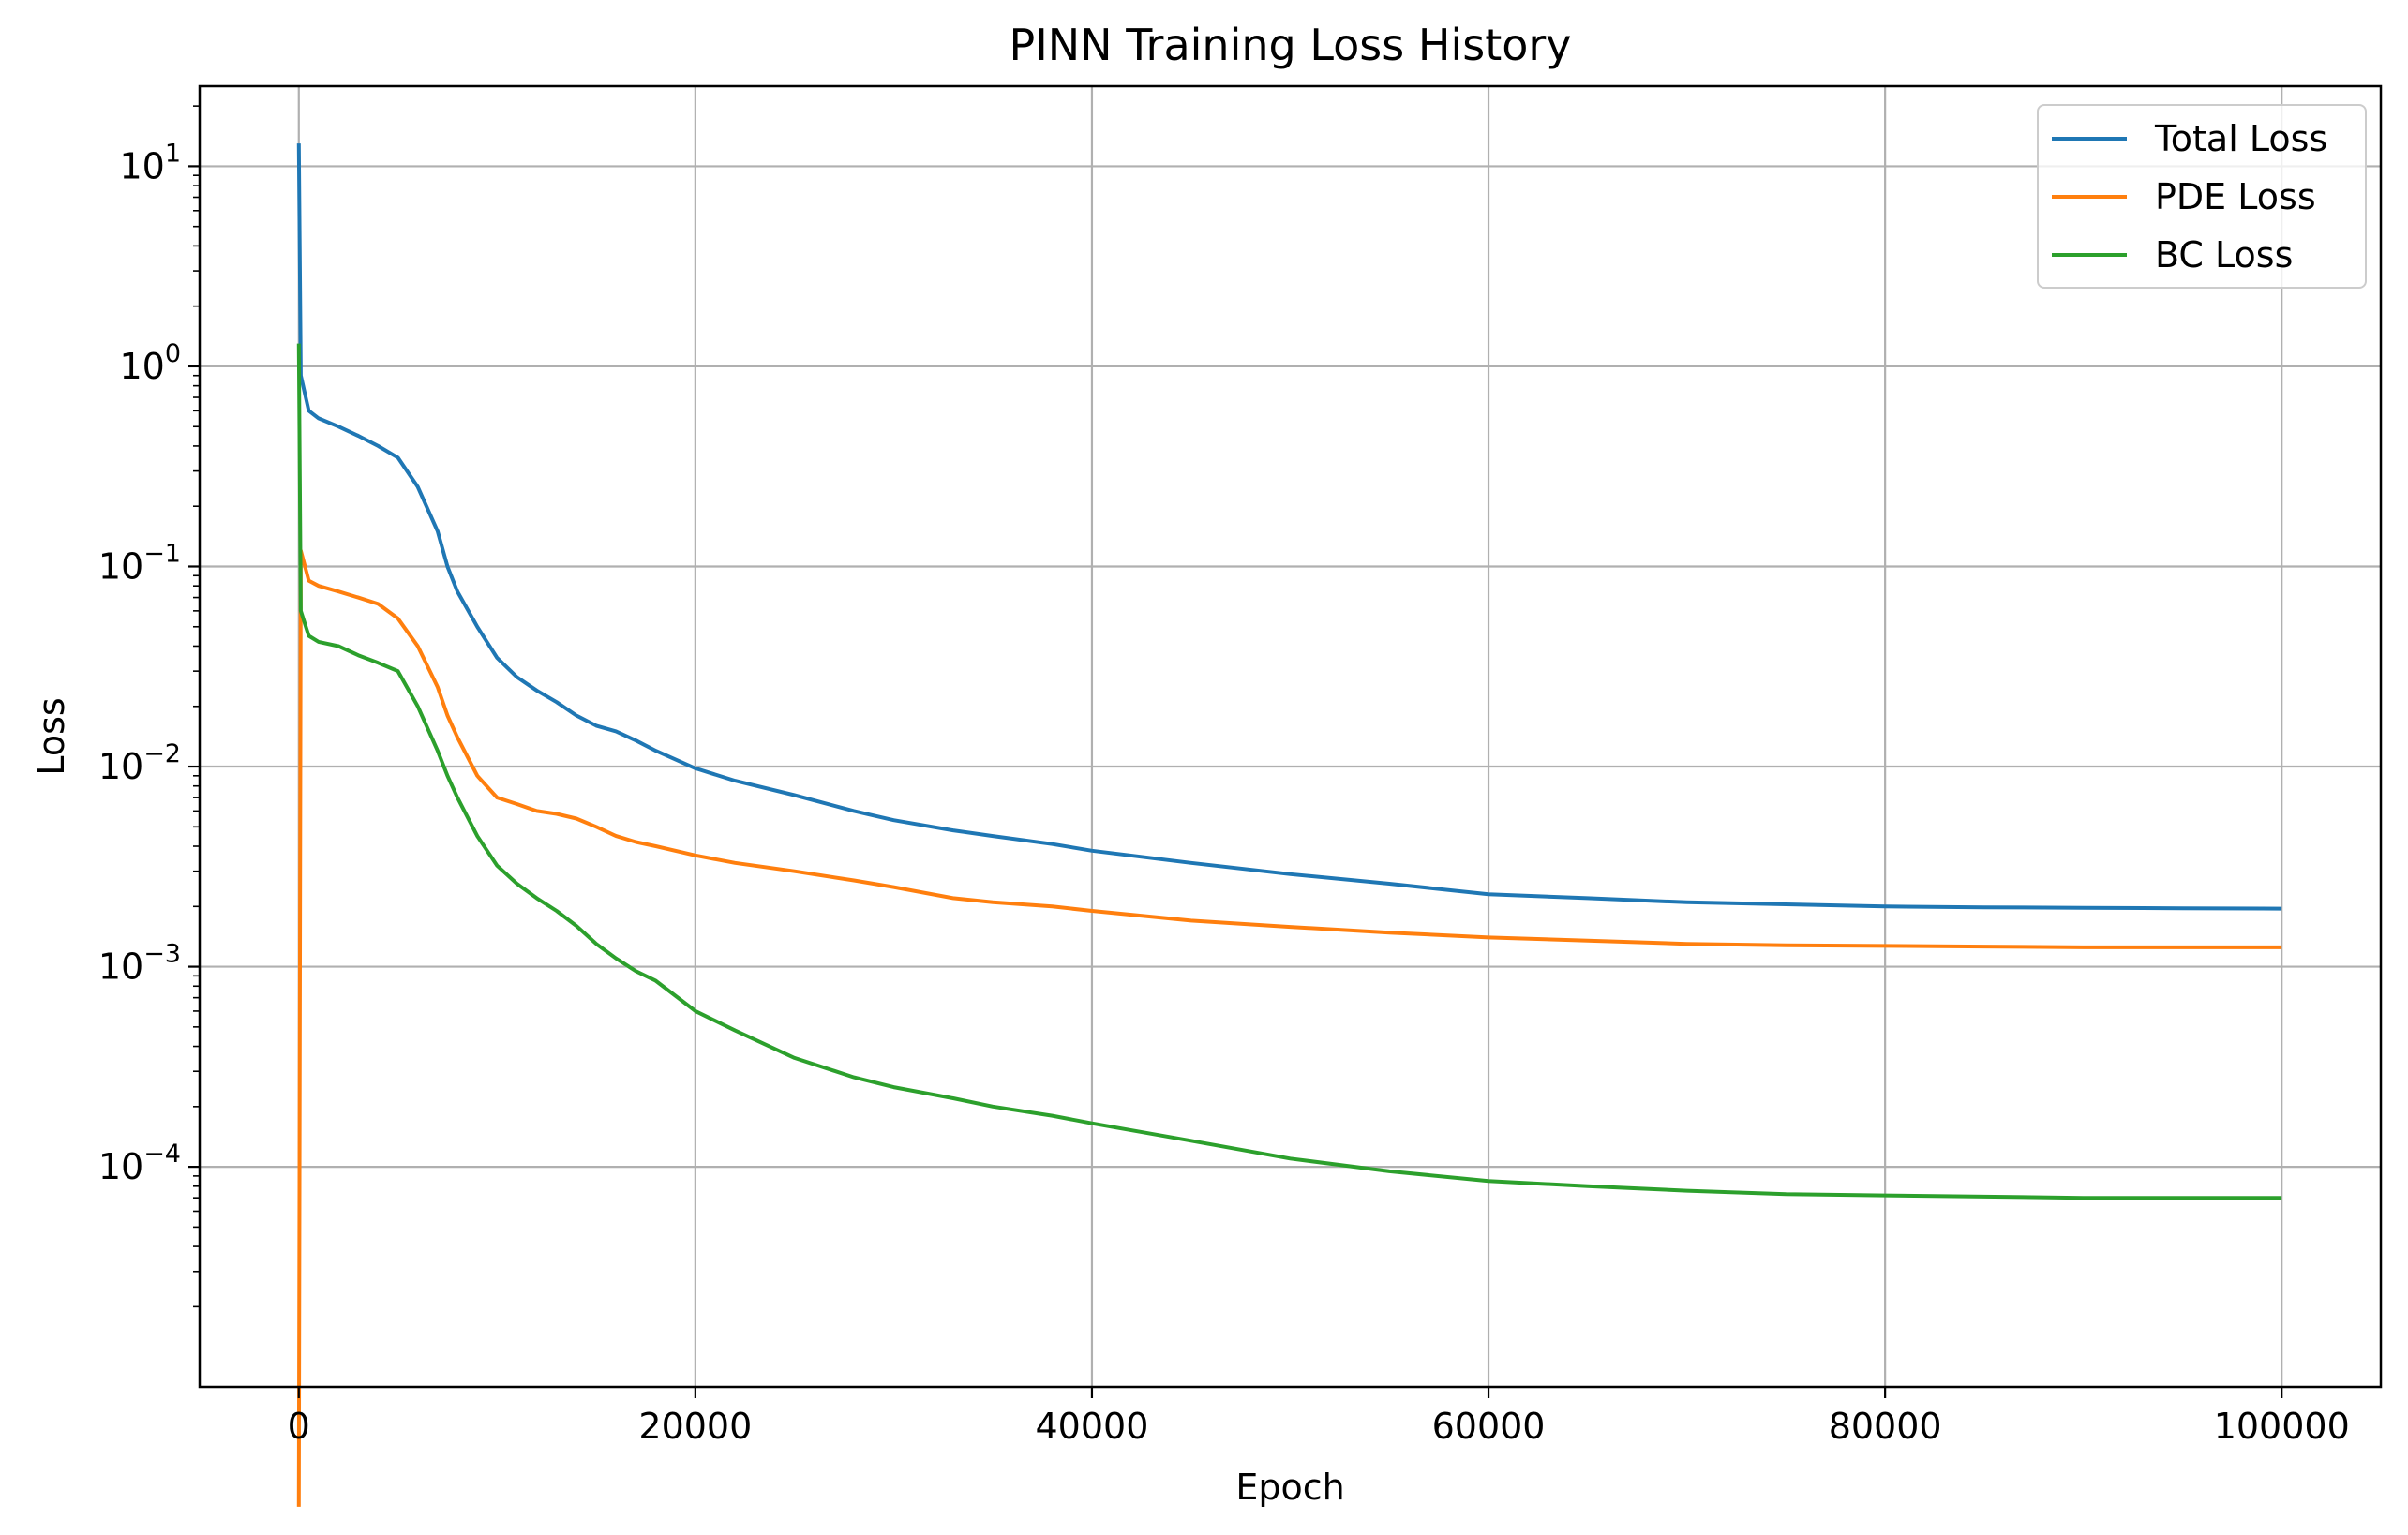 The image size is (2408, 1535). I want to click on y-tick-label: 10¹, so click(150, 162).